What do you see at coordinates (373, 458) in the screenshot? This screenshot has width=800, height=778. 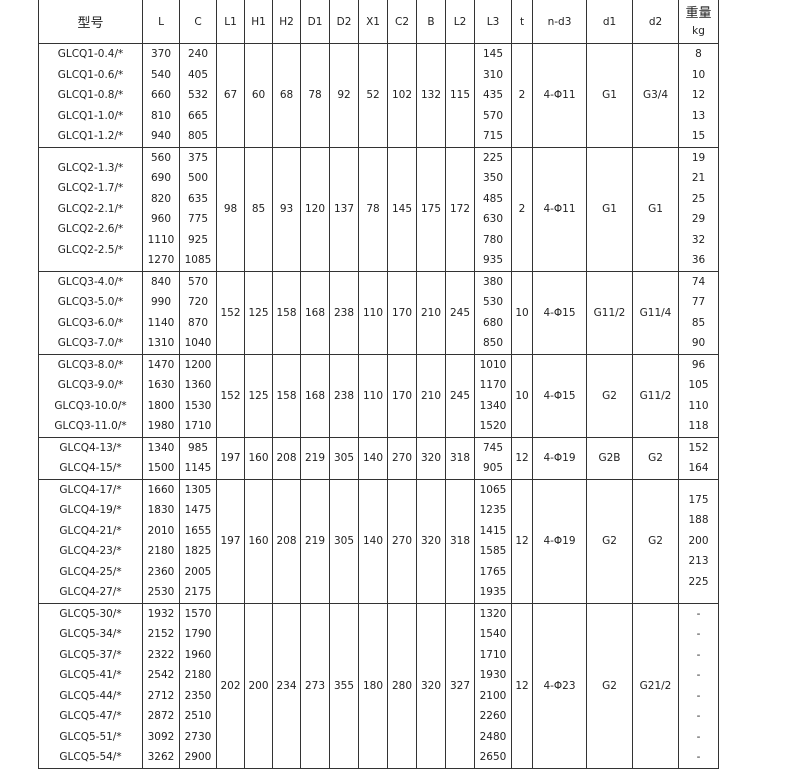 I see `cell-x1: 140` at bounding box center [373, 458].